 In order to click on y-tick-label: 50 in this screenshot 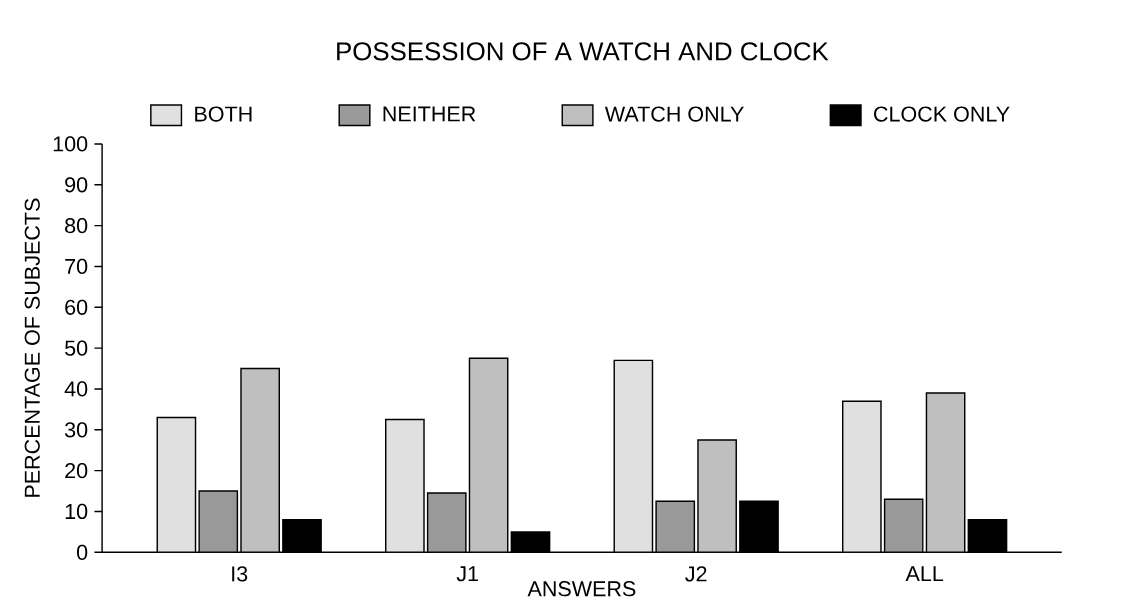, I will do `click(76, 348)`.